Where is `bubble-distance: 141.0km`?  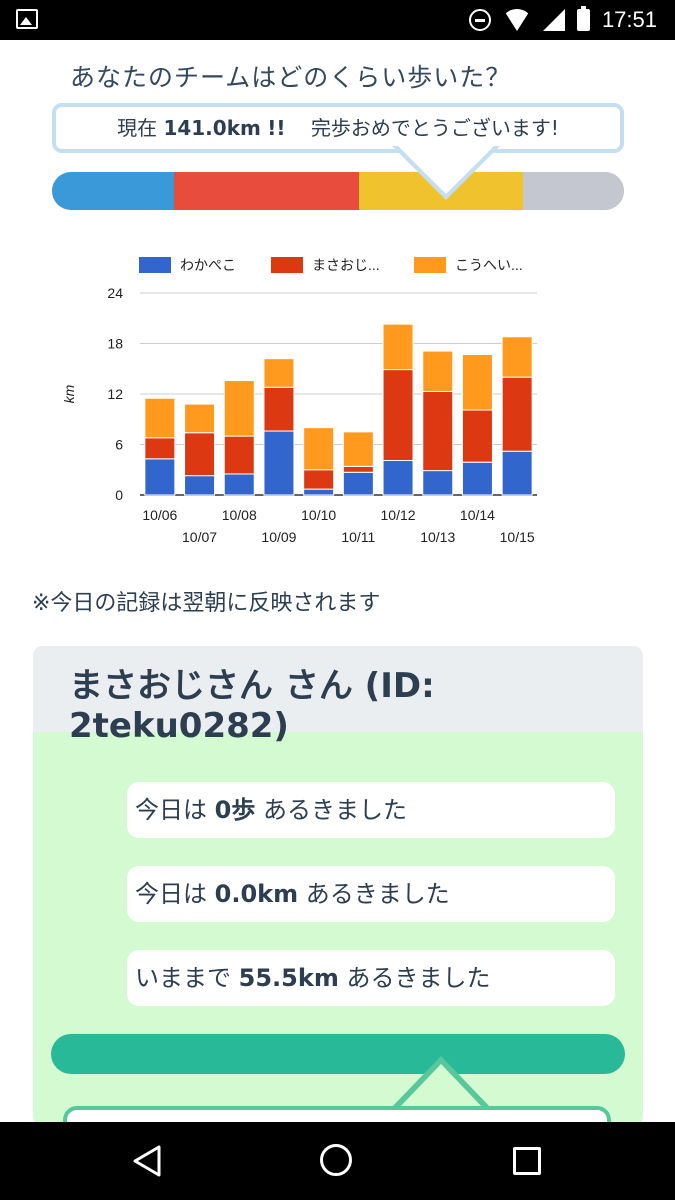 bubble-distance: 141.0km is located at coordinates (212, 128).